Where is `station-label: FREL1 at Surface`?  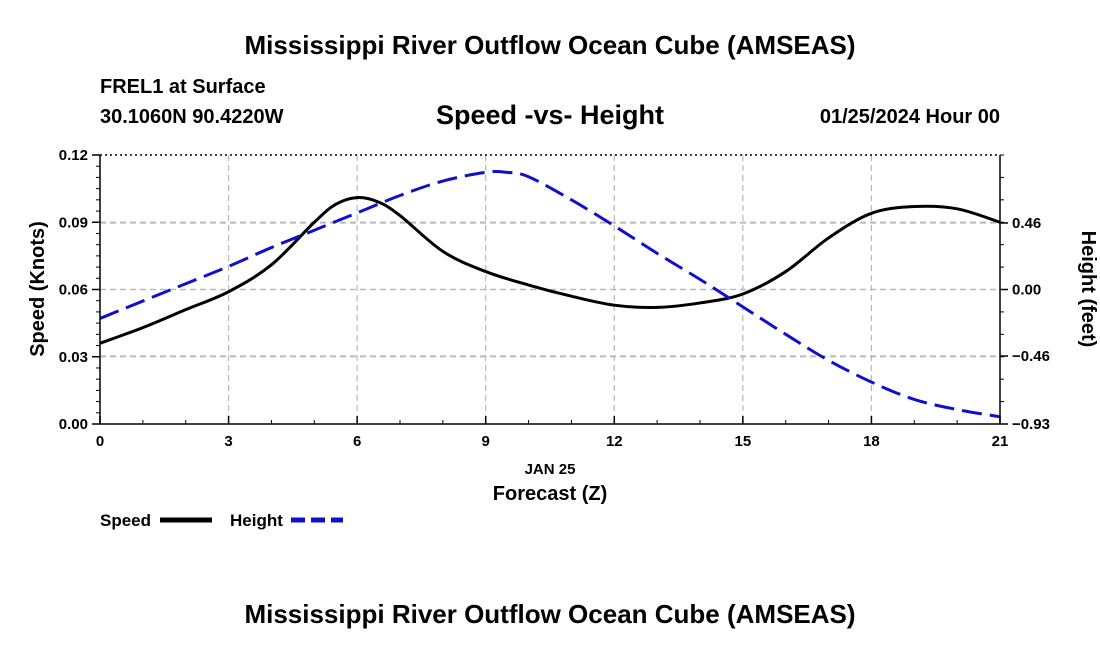
station-label: FREL1 at Surface is located at coordinates (183, 87).